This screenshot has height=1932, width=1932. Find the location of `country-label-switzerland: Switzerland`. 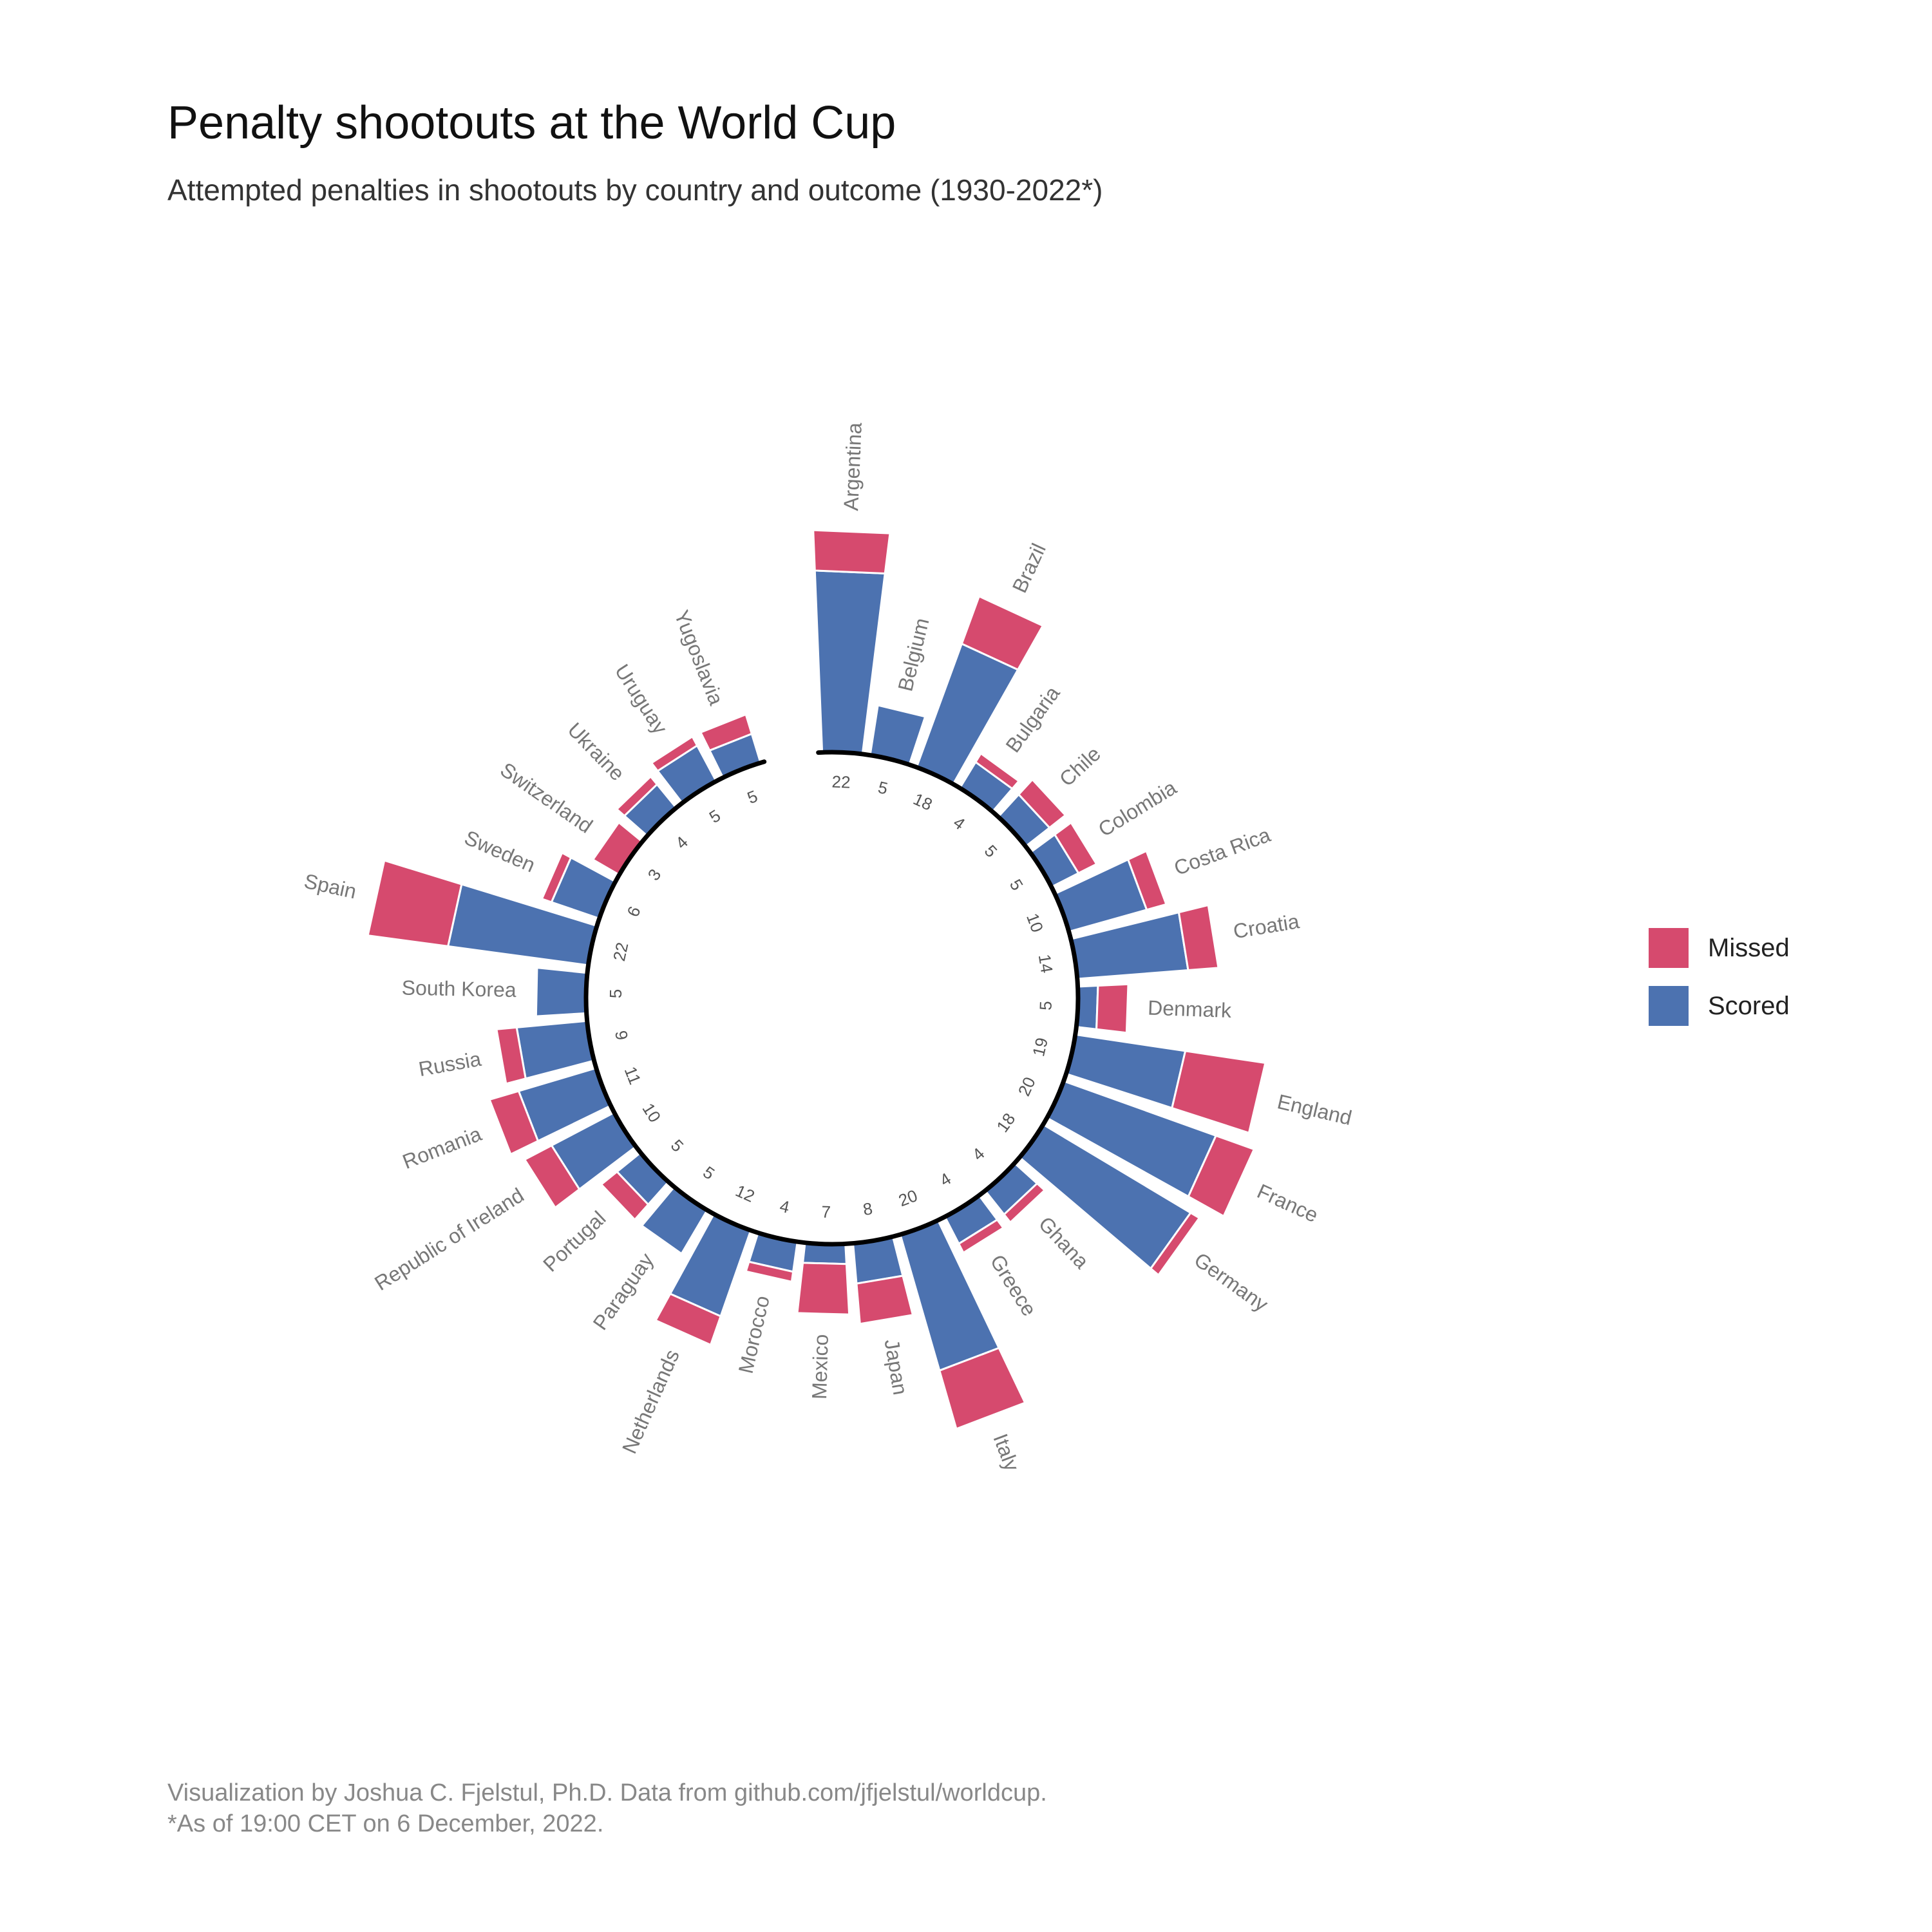

country-label-switzerland: Switzerland is located at coordinates (546, 798).